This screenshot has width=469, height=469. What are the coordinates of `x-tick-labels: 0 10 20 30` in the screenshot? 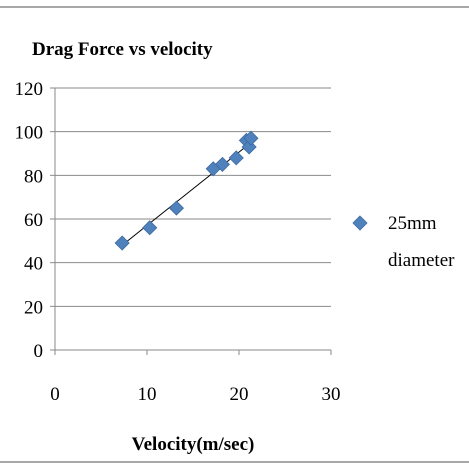 It's located at (195, 394).